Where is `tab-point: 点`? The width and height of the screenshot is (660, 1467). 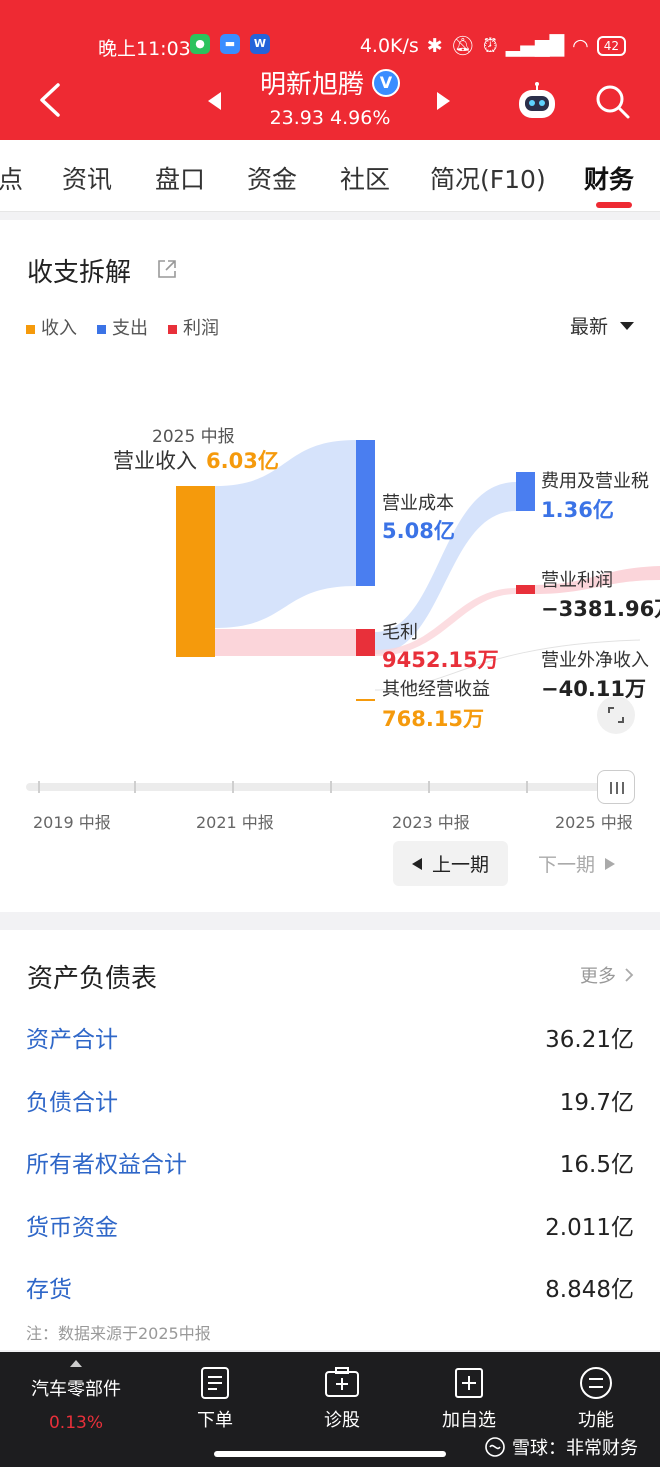
tab-point: 点 is located at coordinates (12, 179).